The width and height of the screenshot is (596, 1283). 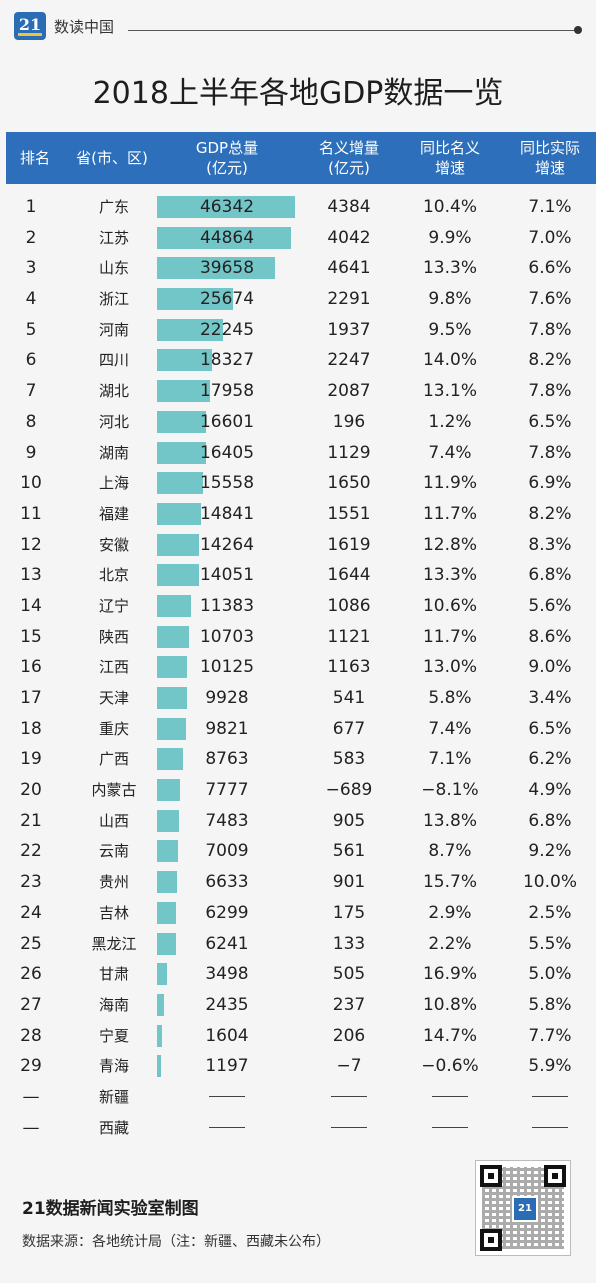 I want to click on increase-cell: 1644, so click(x=349, y=575).